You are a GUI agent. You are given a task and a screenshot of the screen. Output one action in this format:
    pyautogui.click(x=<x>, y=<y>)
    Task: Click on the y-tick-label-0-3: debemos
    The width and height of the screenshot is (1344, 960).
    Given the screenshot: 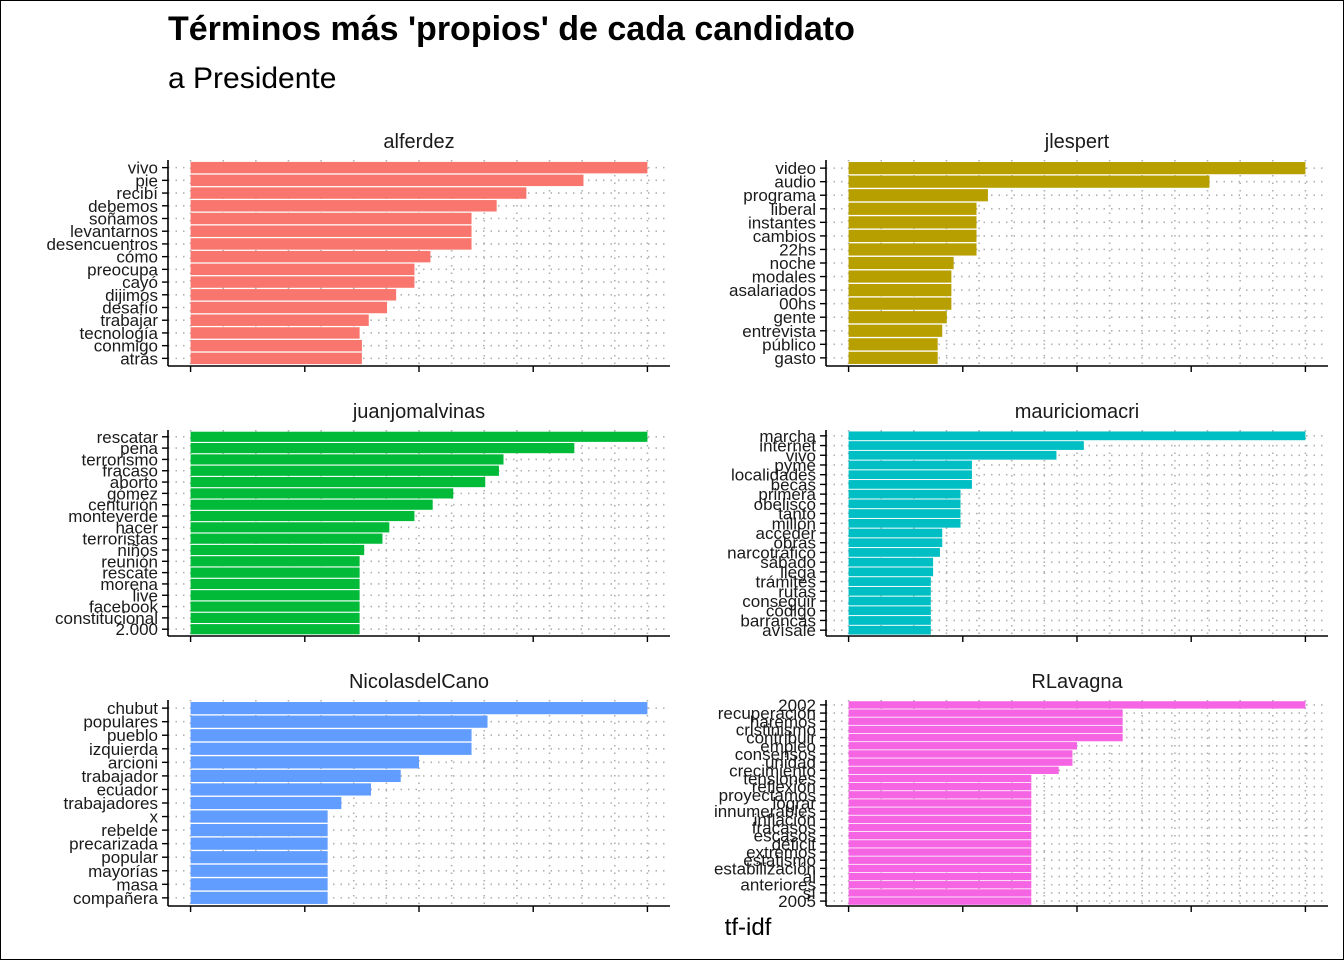 What is the action you would take?
    pyautogui.click(x=123, y=206)
    